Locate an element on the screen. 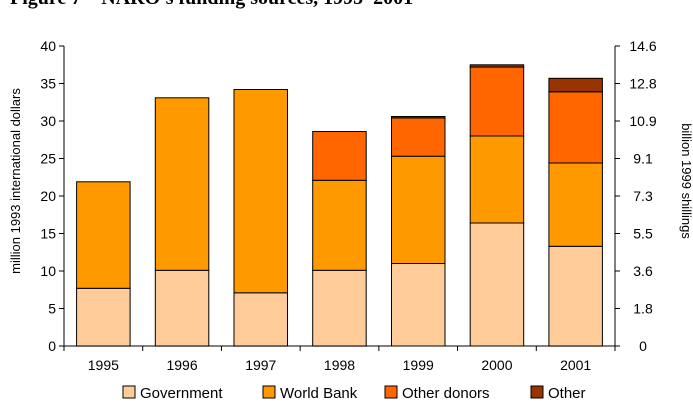 The width and height of the screenshot is (693, 409). x-tick-label: 1996 is located at coordinates (181, 365).